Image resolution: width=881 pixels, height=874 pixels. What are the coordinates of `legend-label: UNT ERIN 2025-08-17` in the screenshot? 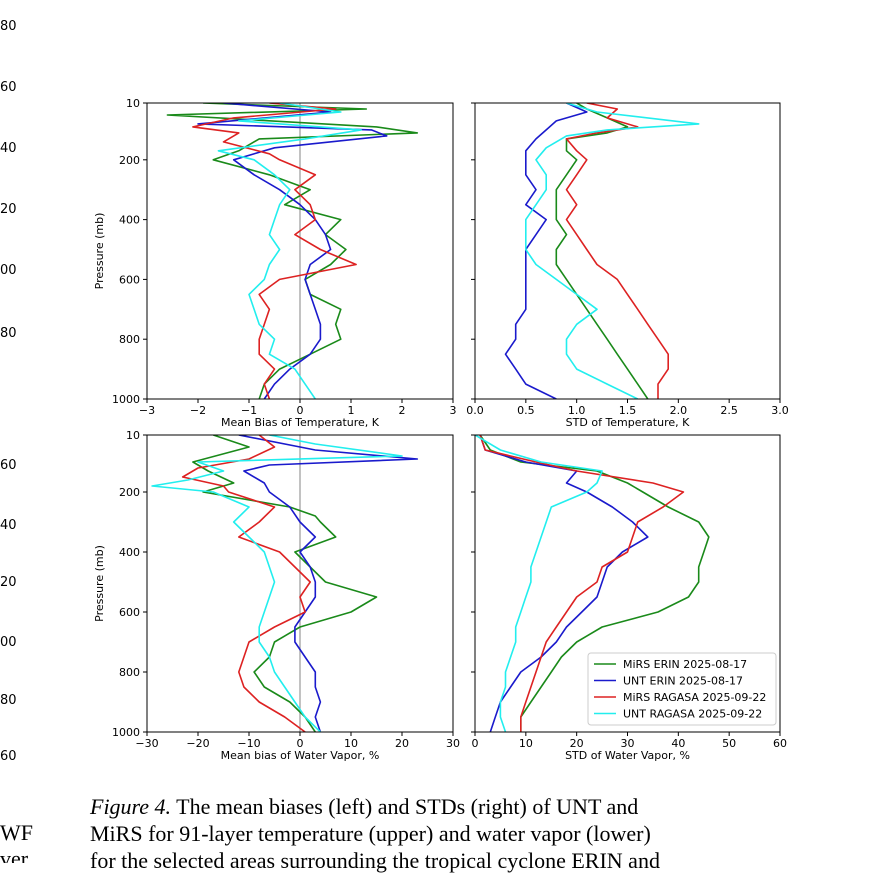 It's located at (683, 681).